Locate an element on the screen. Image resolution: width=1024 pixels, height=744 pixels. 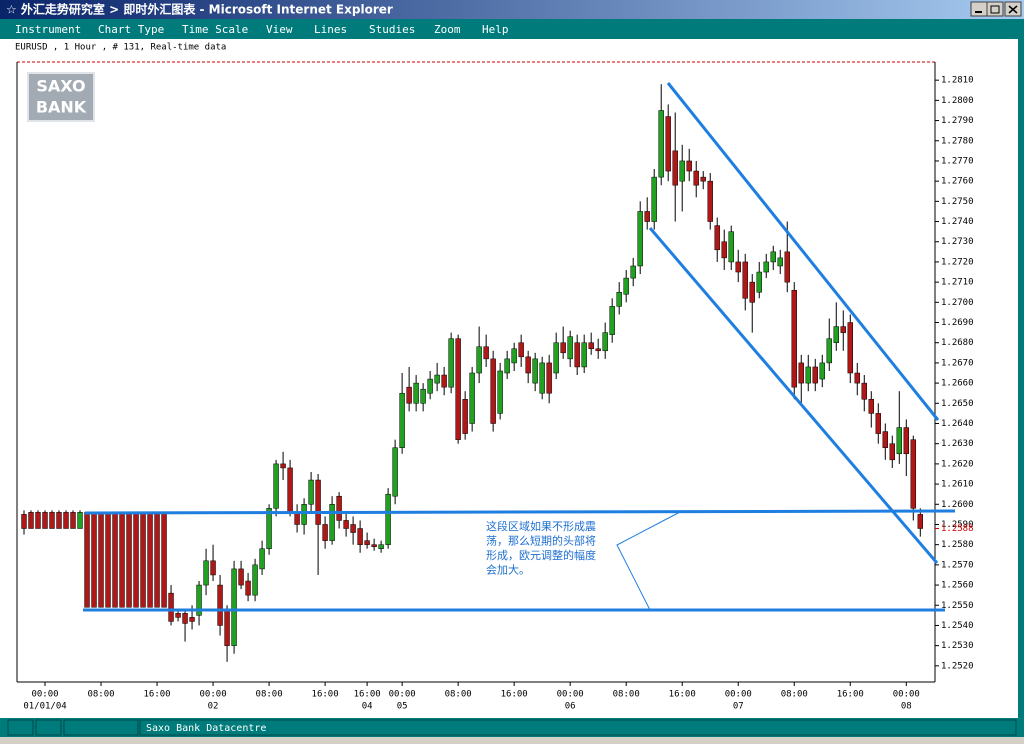
y-tick-label: 1.2560 is located at coordinates (957, 586).